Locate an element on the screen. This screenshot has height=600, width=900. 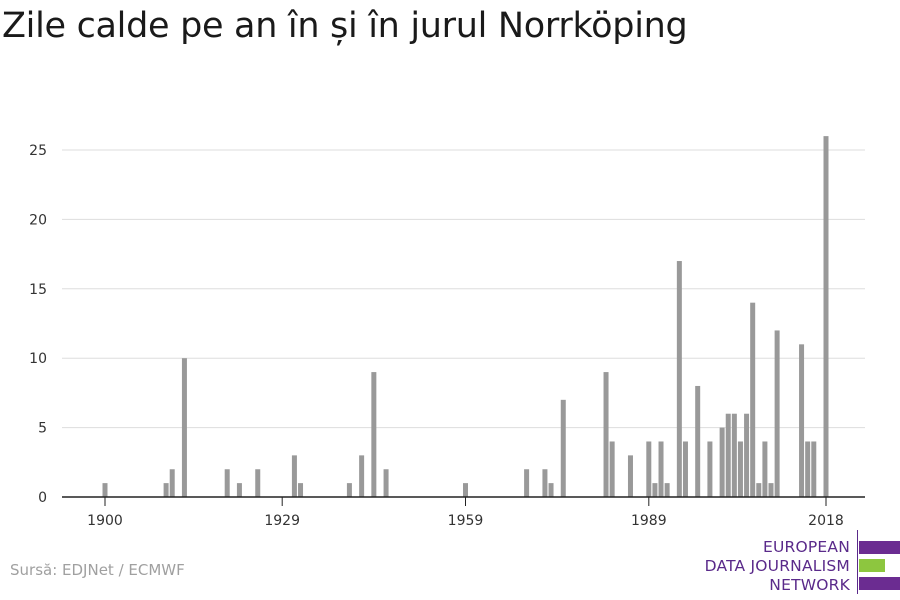
y-tick-label: 15 is located at coordinates (38, 290).